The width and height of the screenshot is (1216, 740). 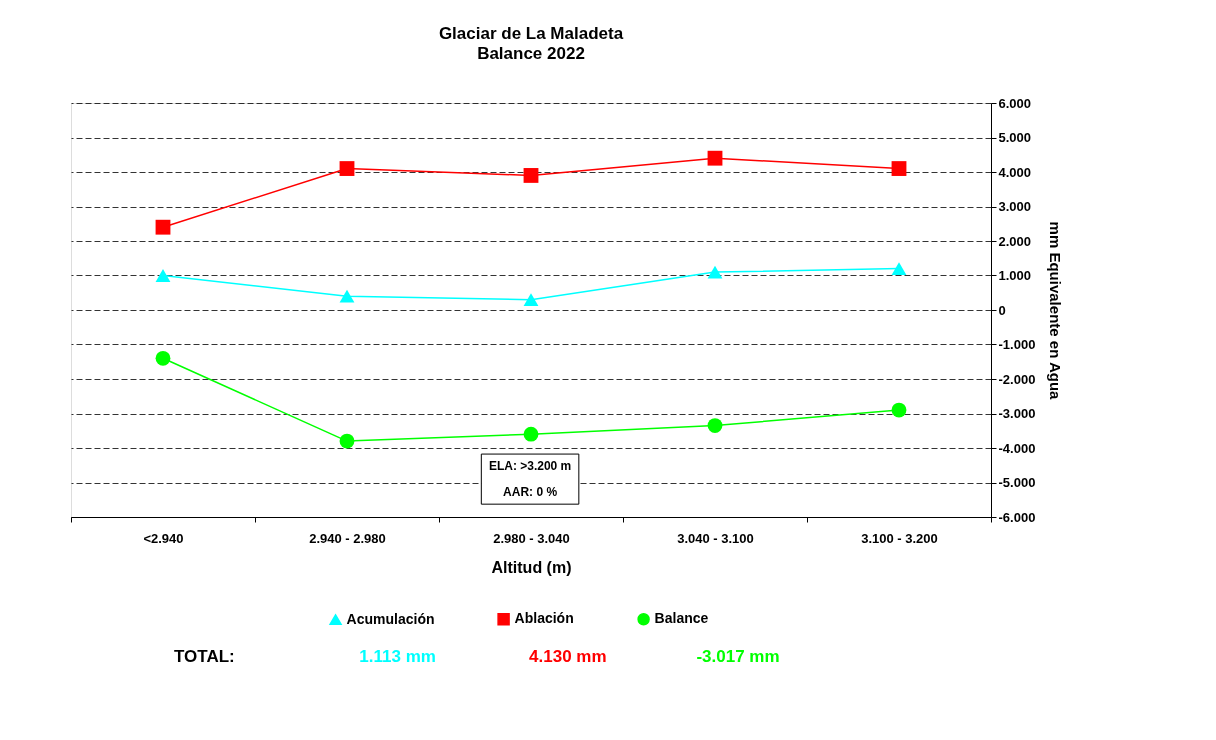 I want to click on x-tick-label: 2.940 - 2.980, so click(x=347, y=538).